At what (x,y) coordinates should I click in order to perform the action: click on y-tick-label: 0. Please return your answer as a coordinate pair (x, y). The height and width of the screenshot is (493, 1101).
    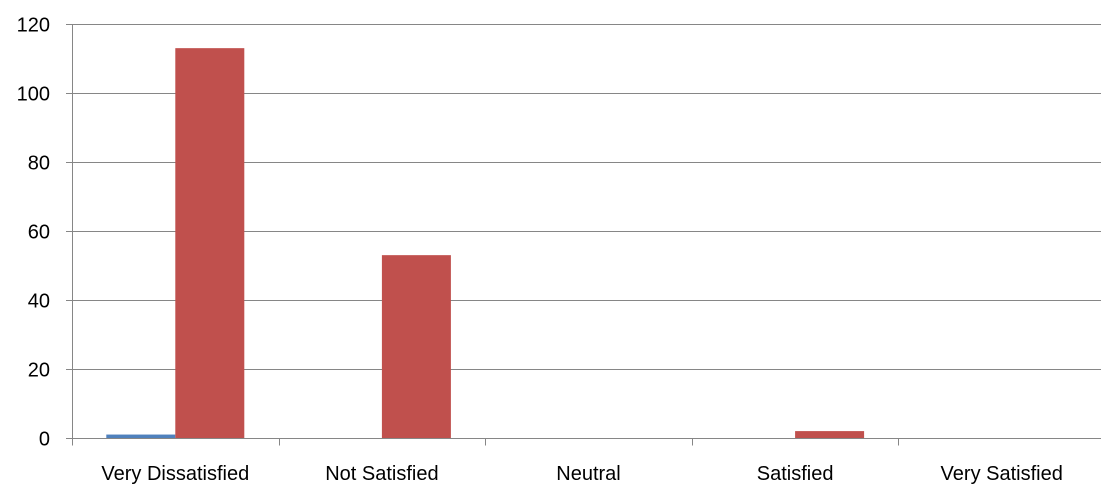
    Looking at the image, I should click on (44, 440).